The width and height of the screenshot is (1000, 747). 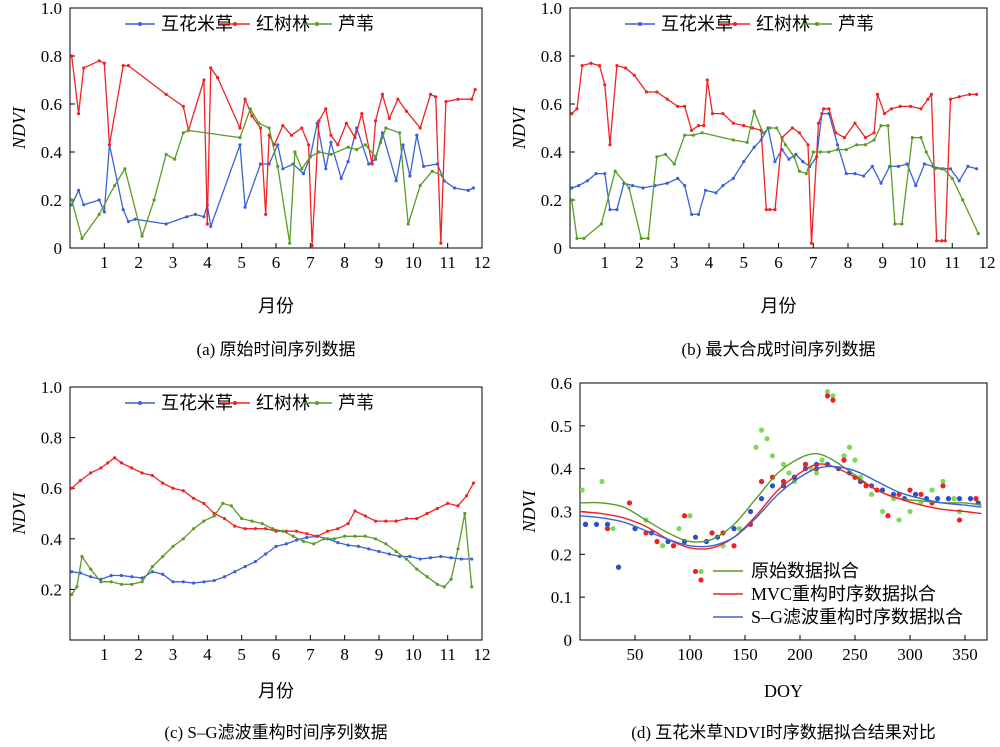 What do you see at coordinates (52, 152) in the screenshot?
I see `y-tick-label: 0.4` at bounding box center [52, 152].